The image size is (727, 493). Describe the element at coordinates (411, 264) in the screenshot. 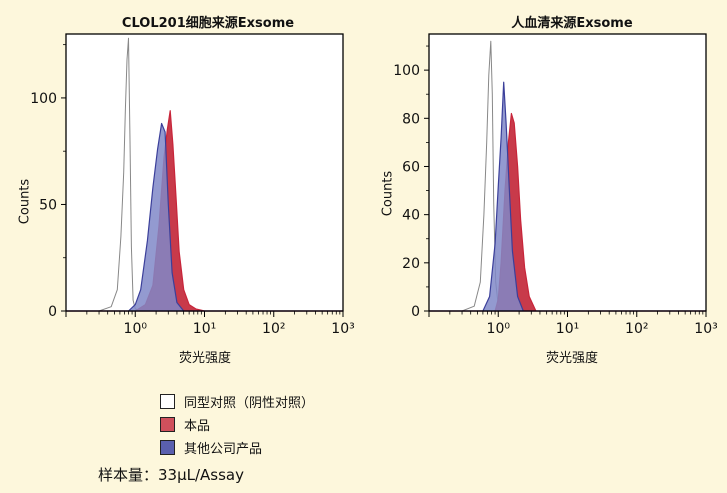

I see `right-y-tick-label: 20` at that location.